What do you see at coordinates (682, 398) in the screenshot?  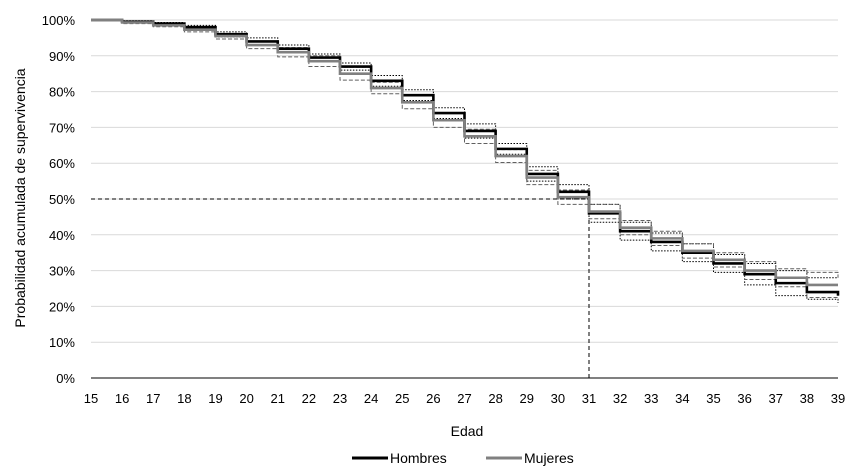 I see `x-tick-label: 34` at bounding box center [682, 398].